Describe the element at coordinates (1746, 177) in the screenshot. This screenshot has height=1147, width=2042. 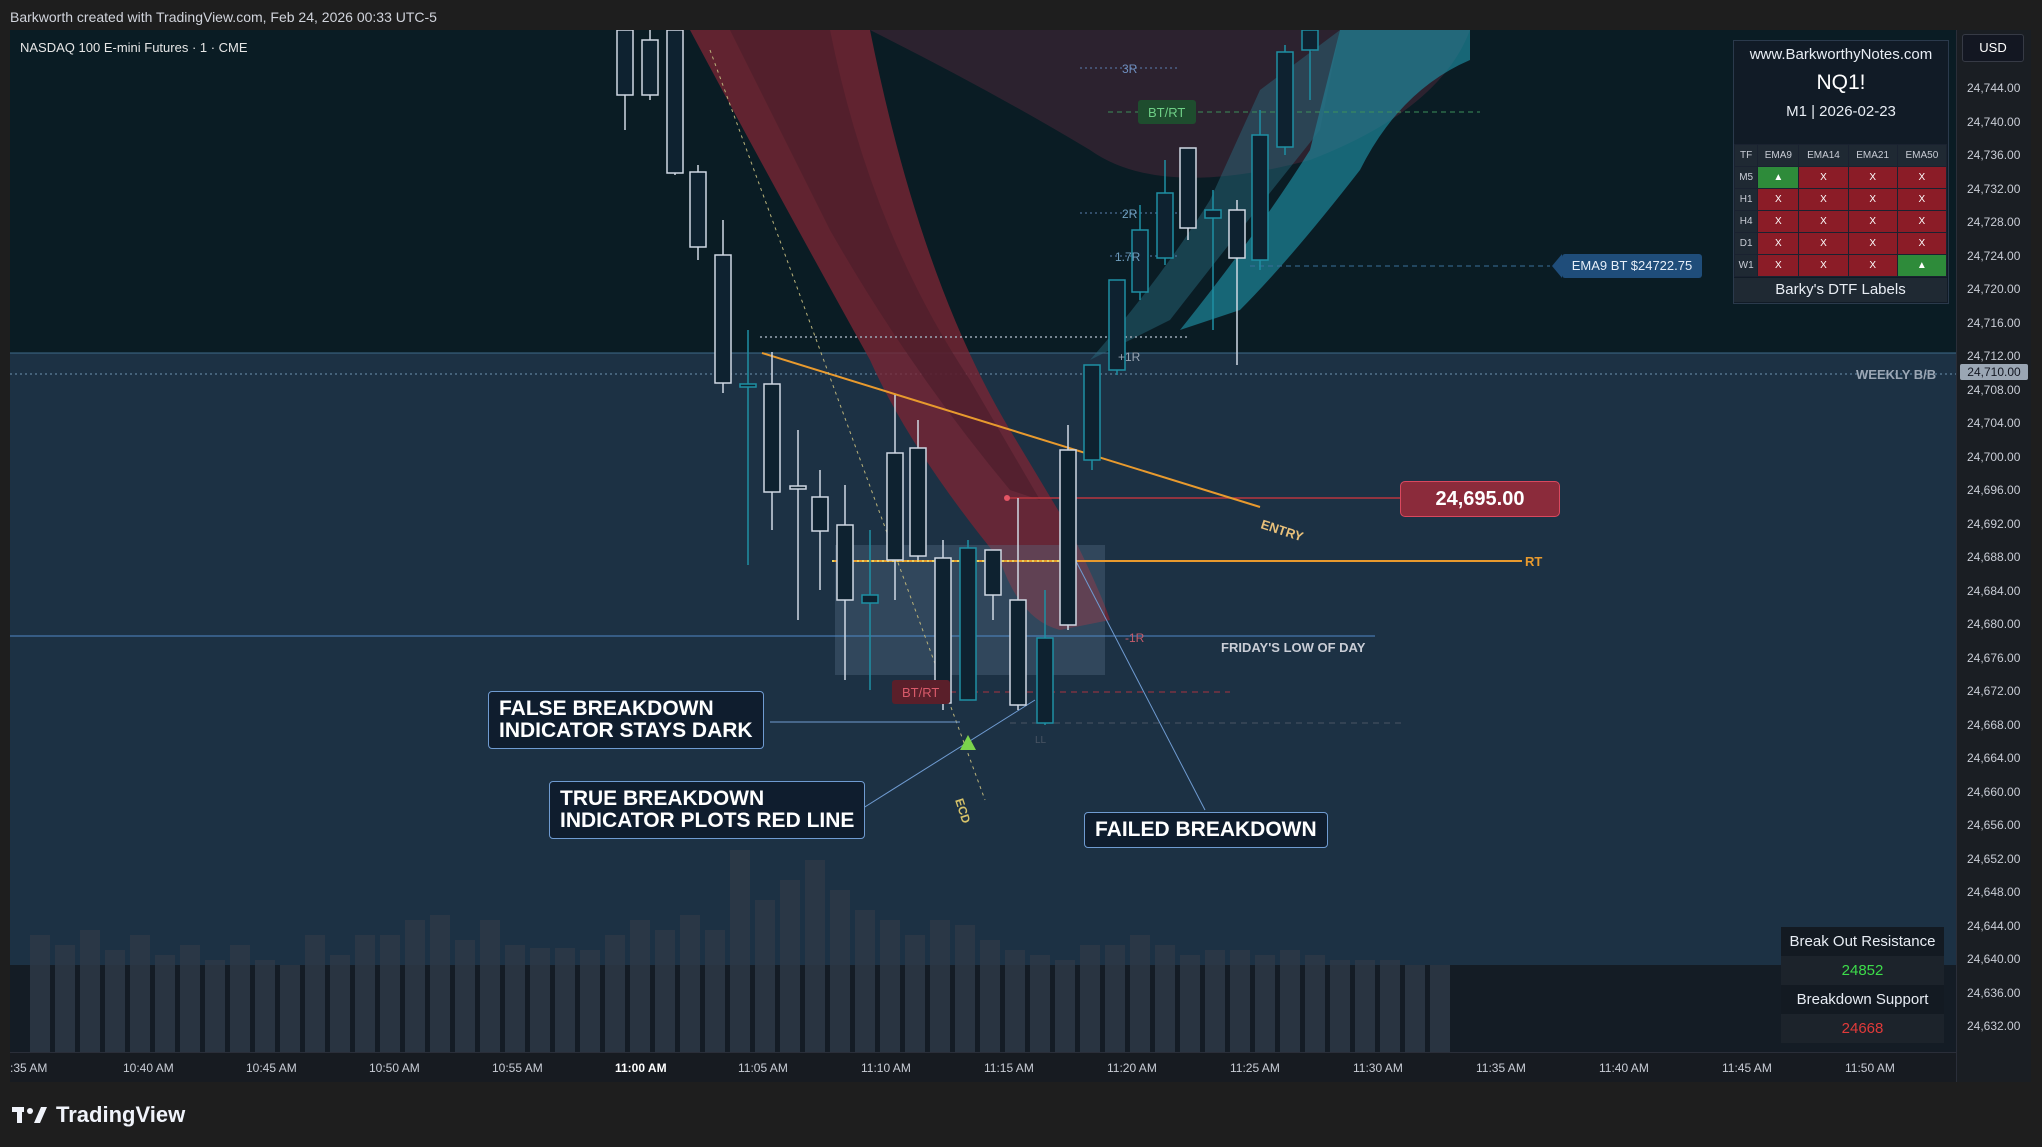
I see `ema-row-timeframe: M5` at that location.